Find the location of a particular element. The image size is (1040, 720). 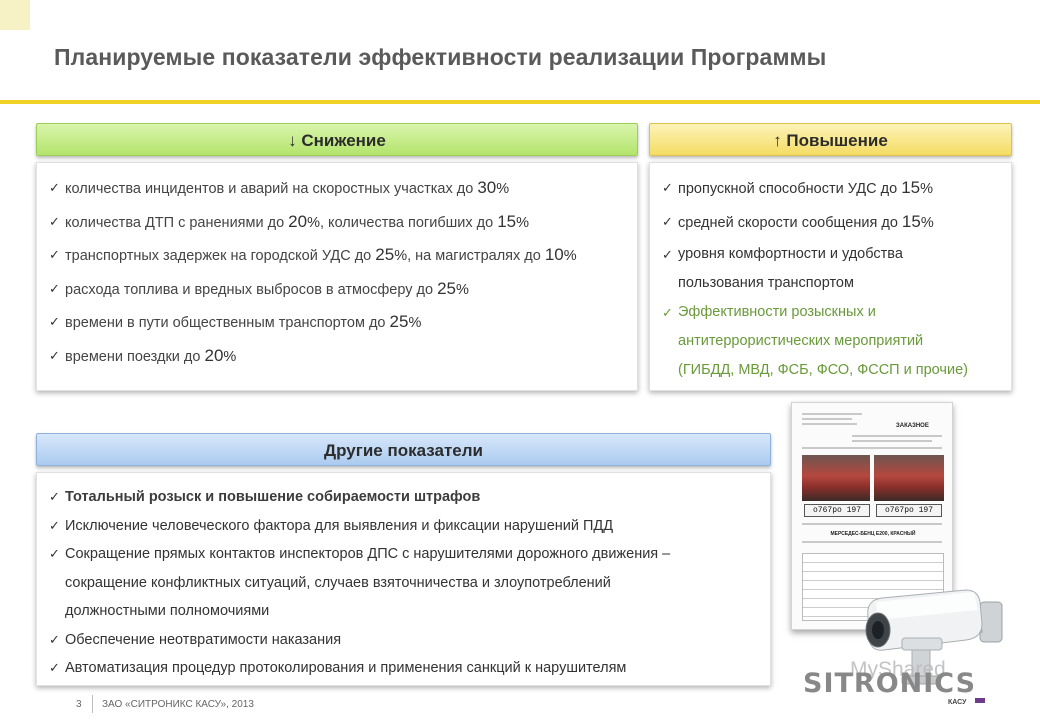

car-photo-left is located at coordinates (836, 478).